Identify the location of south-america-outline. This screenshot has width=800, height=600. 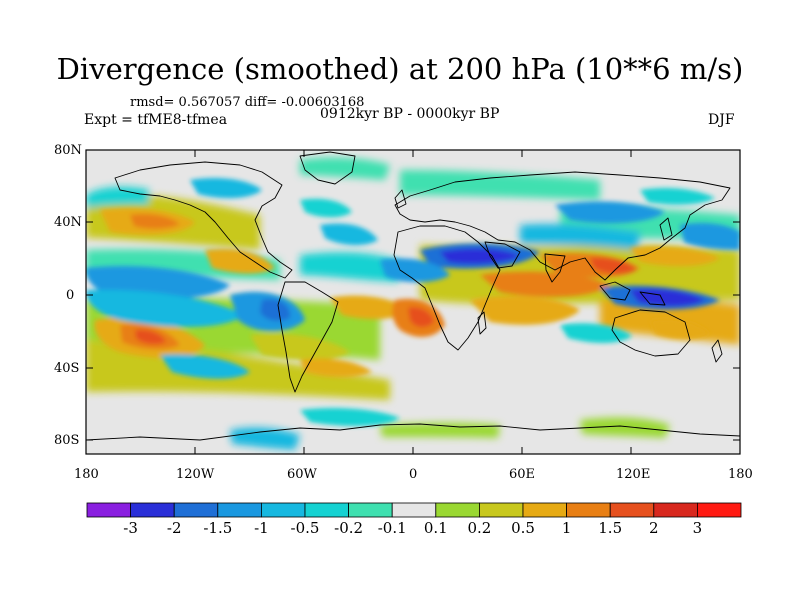
(308, 337).